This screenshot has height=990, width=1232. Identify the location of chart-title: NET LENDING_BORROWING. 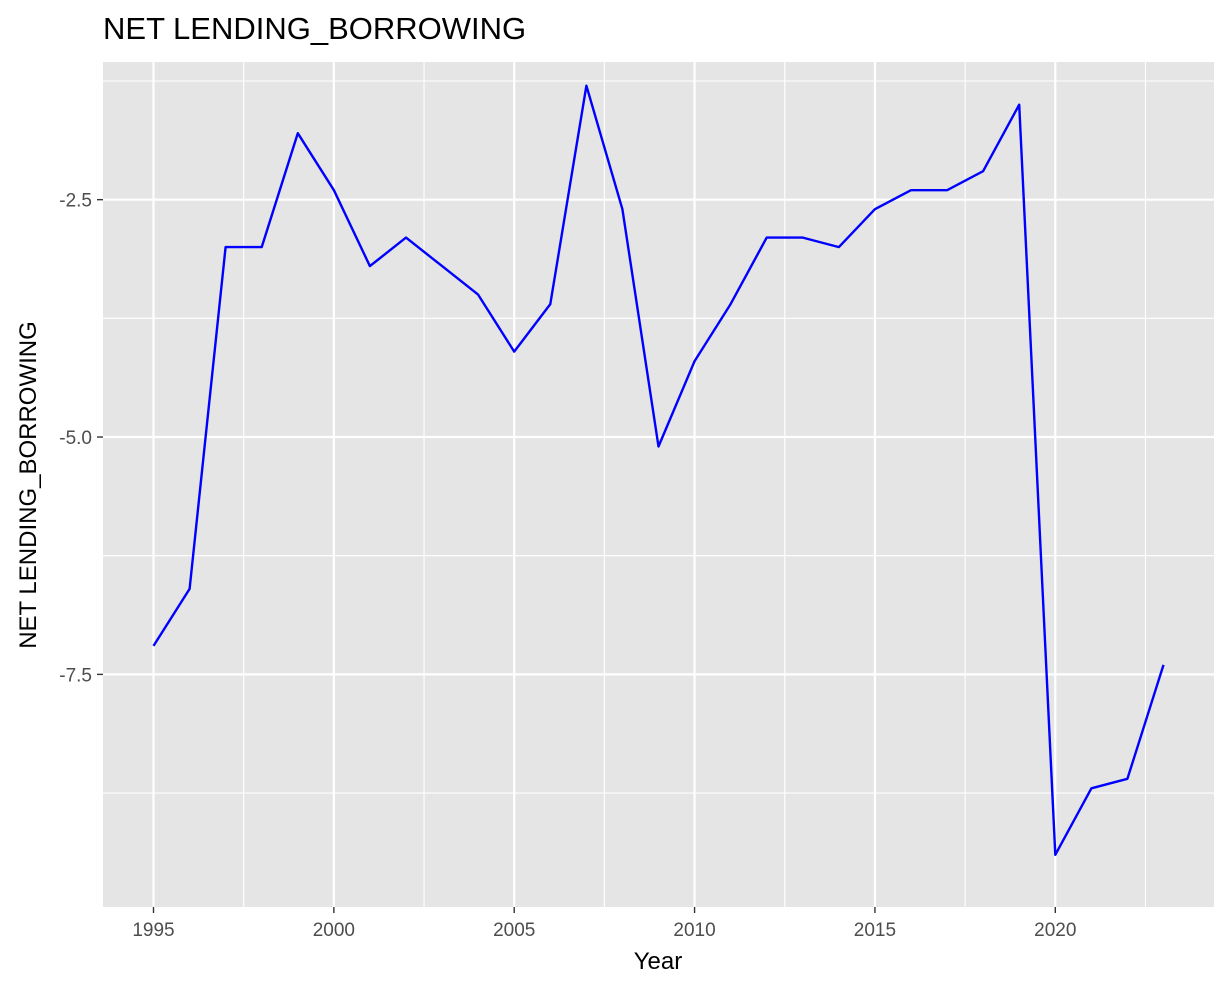
(314, 28).